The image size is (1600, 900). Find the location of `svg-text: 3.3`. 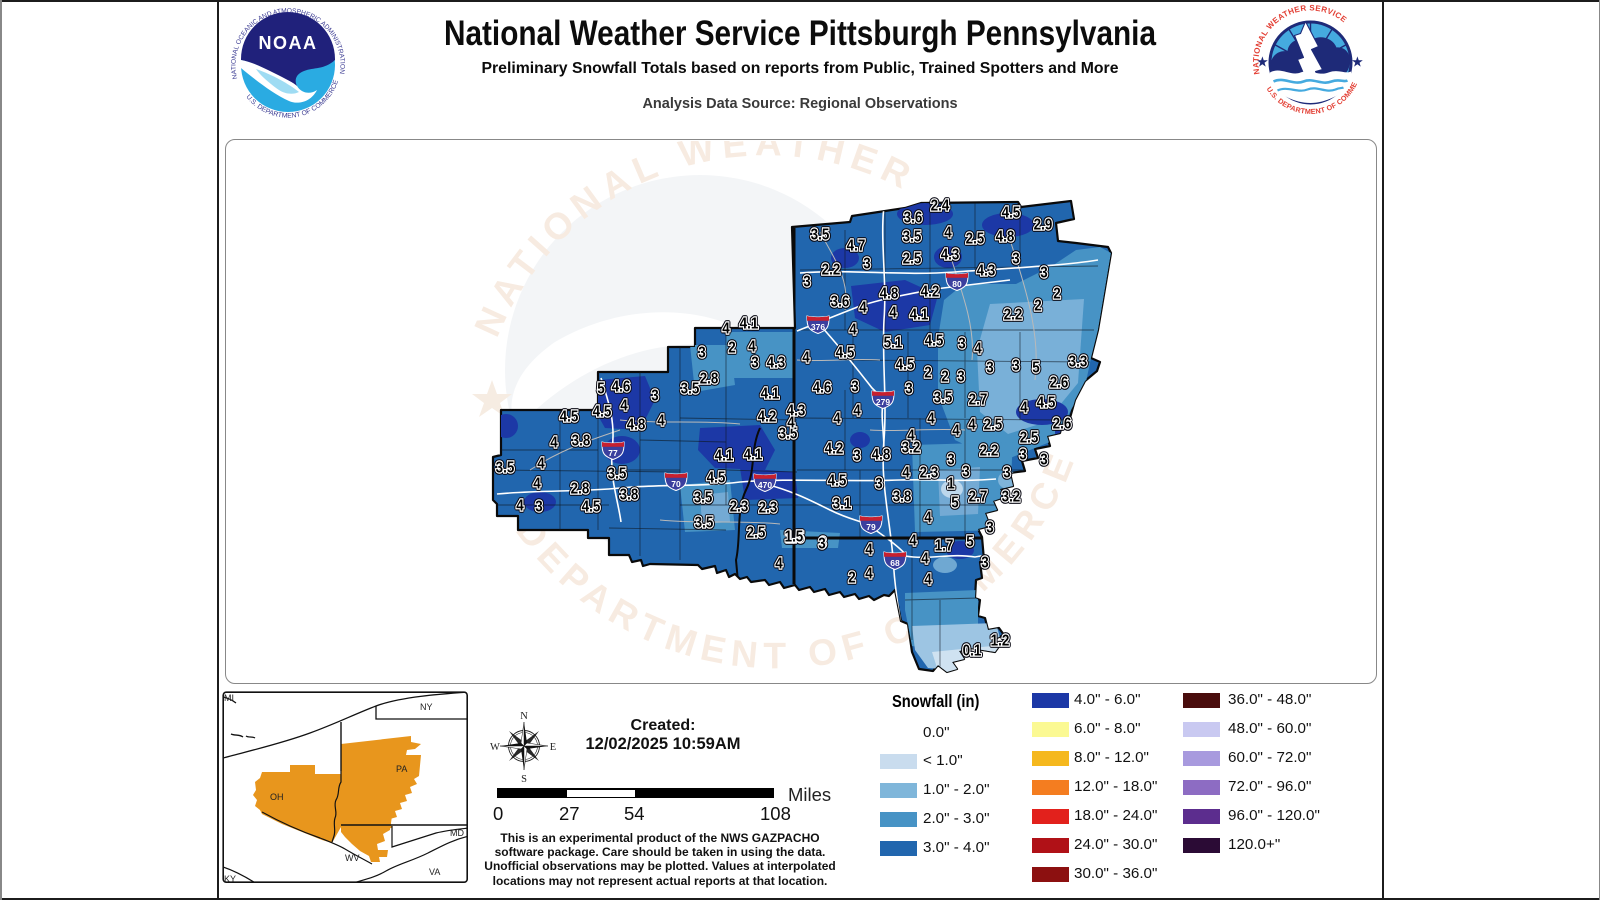

svg-text: 3.3 is located at coordinates (1078, 362).